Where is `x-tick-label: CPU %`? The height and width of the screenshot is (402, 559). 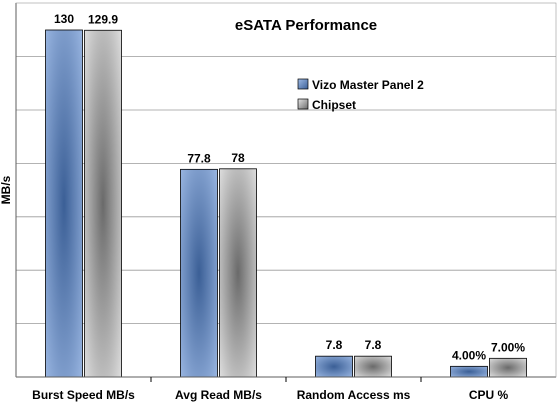
x-tick-label: CPU % is located at coordinates (489, 395).